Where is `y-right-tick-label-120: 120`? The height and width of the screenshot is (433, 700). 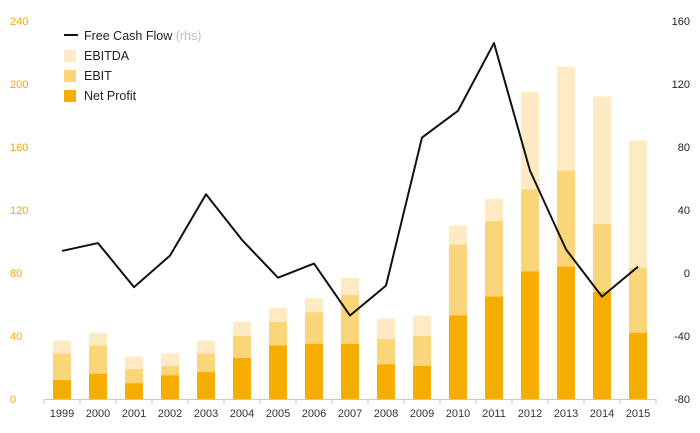
y-right-tick-label-120: 120 is located at coordinates (681, 85).